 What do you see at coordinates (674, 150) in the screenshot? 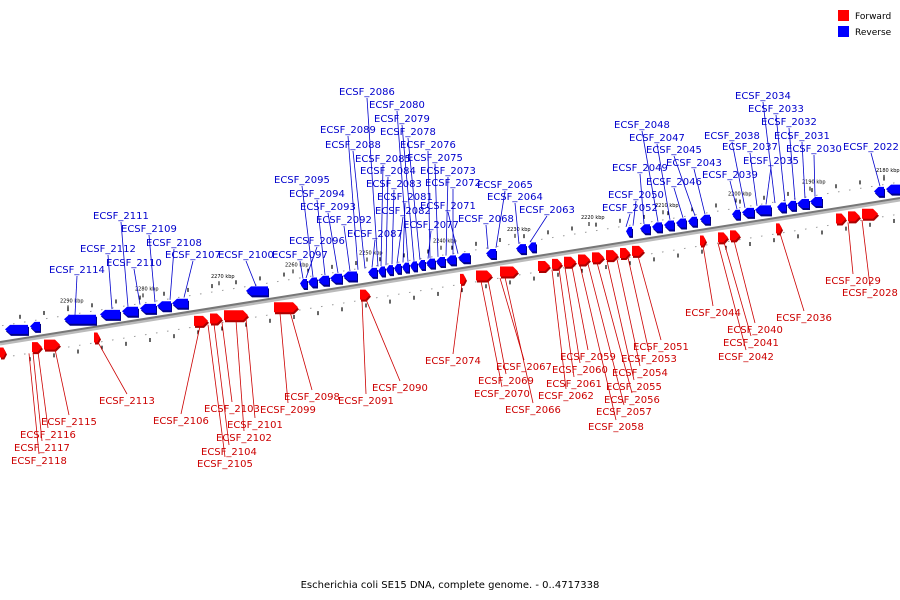
I see `gene-label: ECSF_2045` at bounding box center [674, 150].